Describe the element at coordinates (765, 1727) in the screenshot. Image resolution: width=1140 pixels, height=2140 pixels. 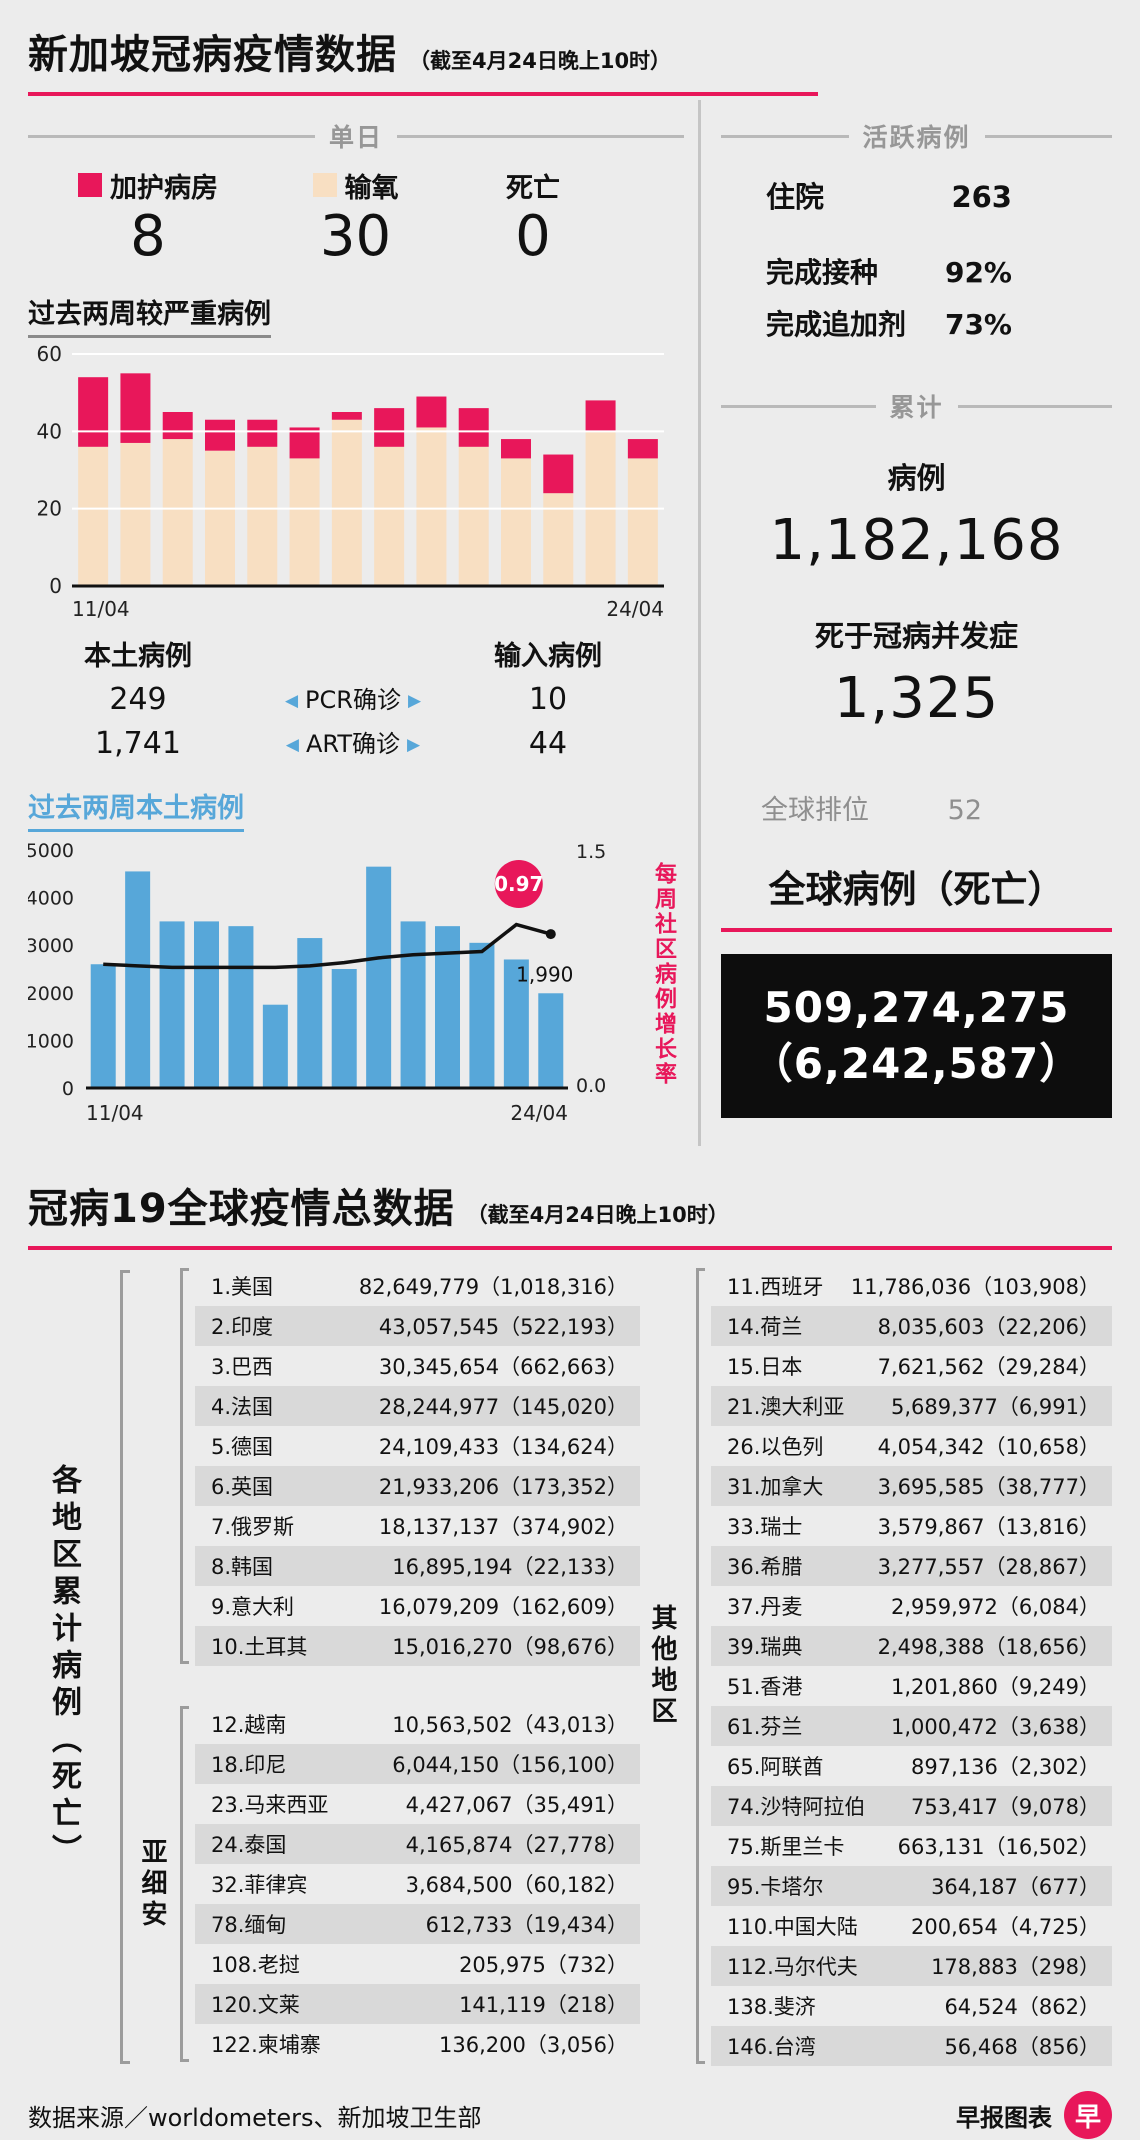
I see `country-name: 61.芬兰` at that location.